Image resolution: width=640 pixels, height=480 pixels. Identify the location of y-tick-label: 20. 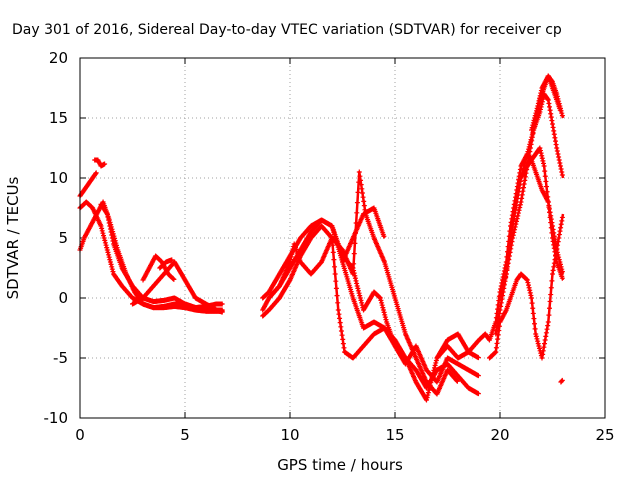
(58, 58).